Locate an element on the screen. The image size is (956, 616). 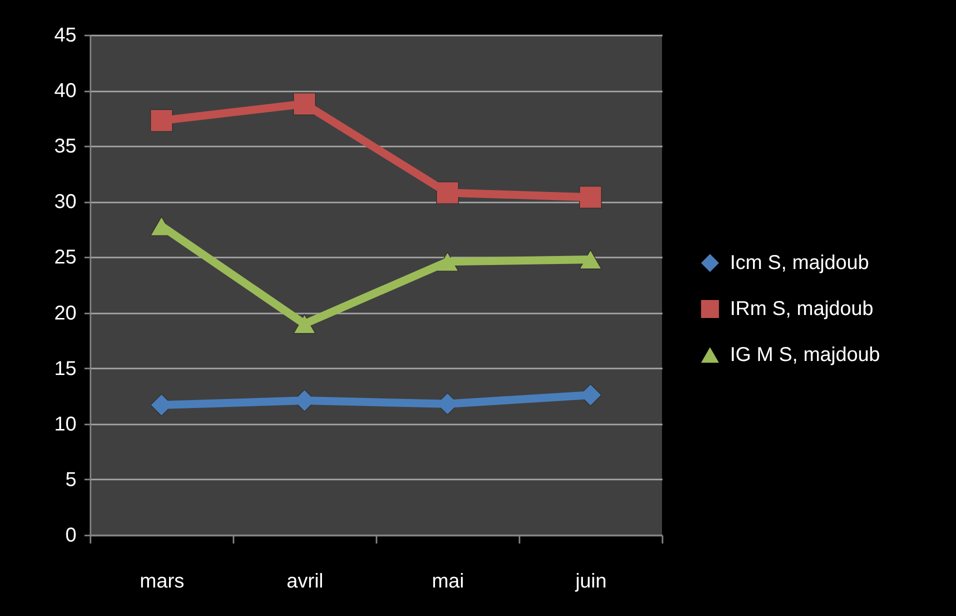
legend-label: IRm S, majdoub is located at coordinates (802, 309).